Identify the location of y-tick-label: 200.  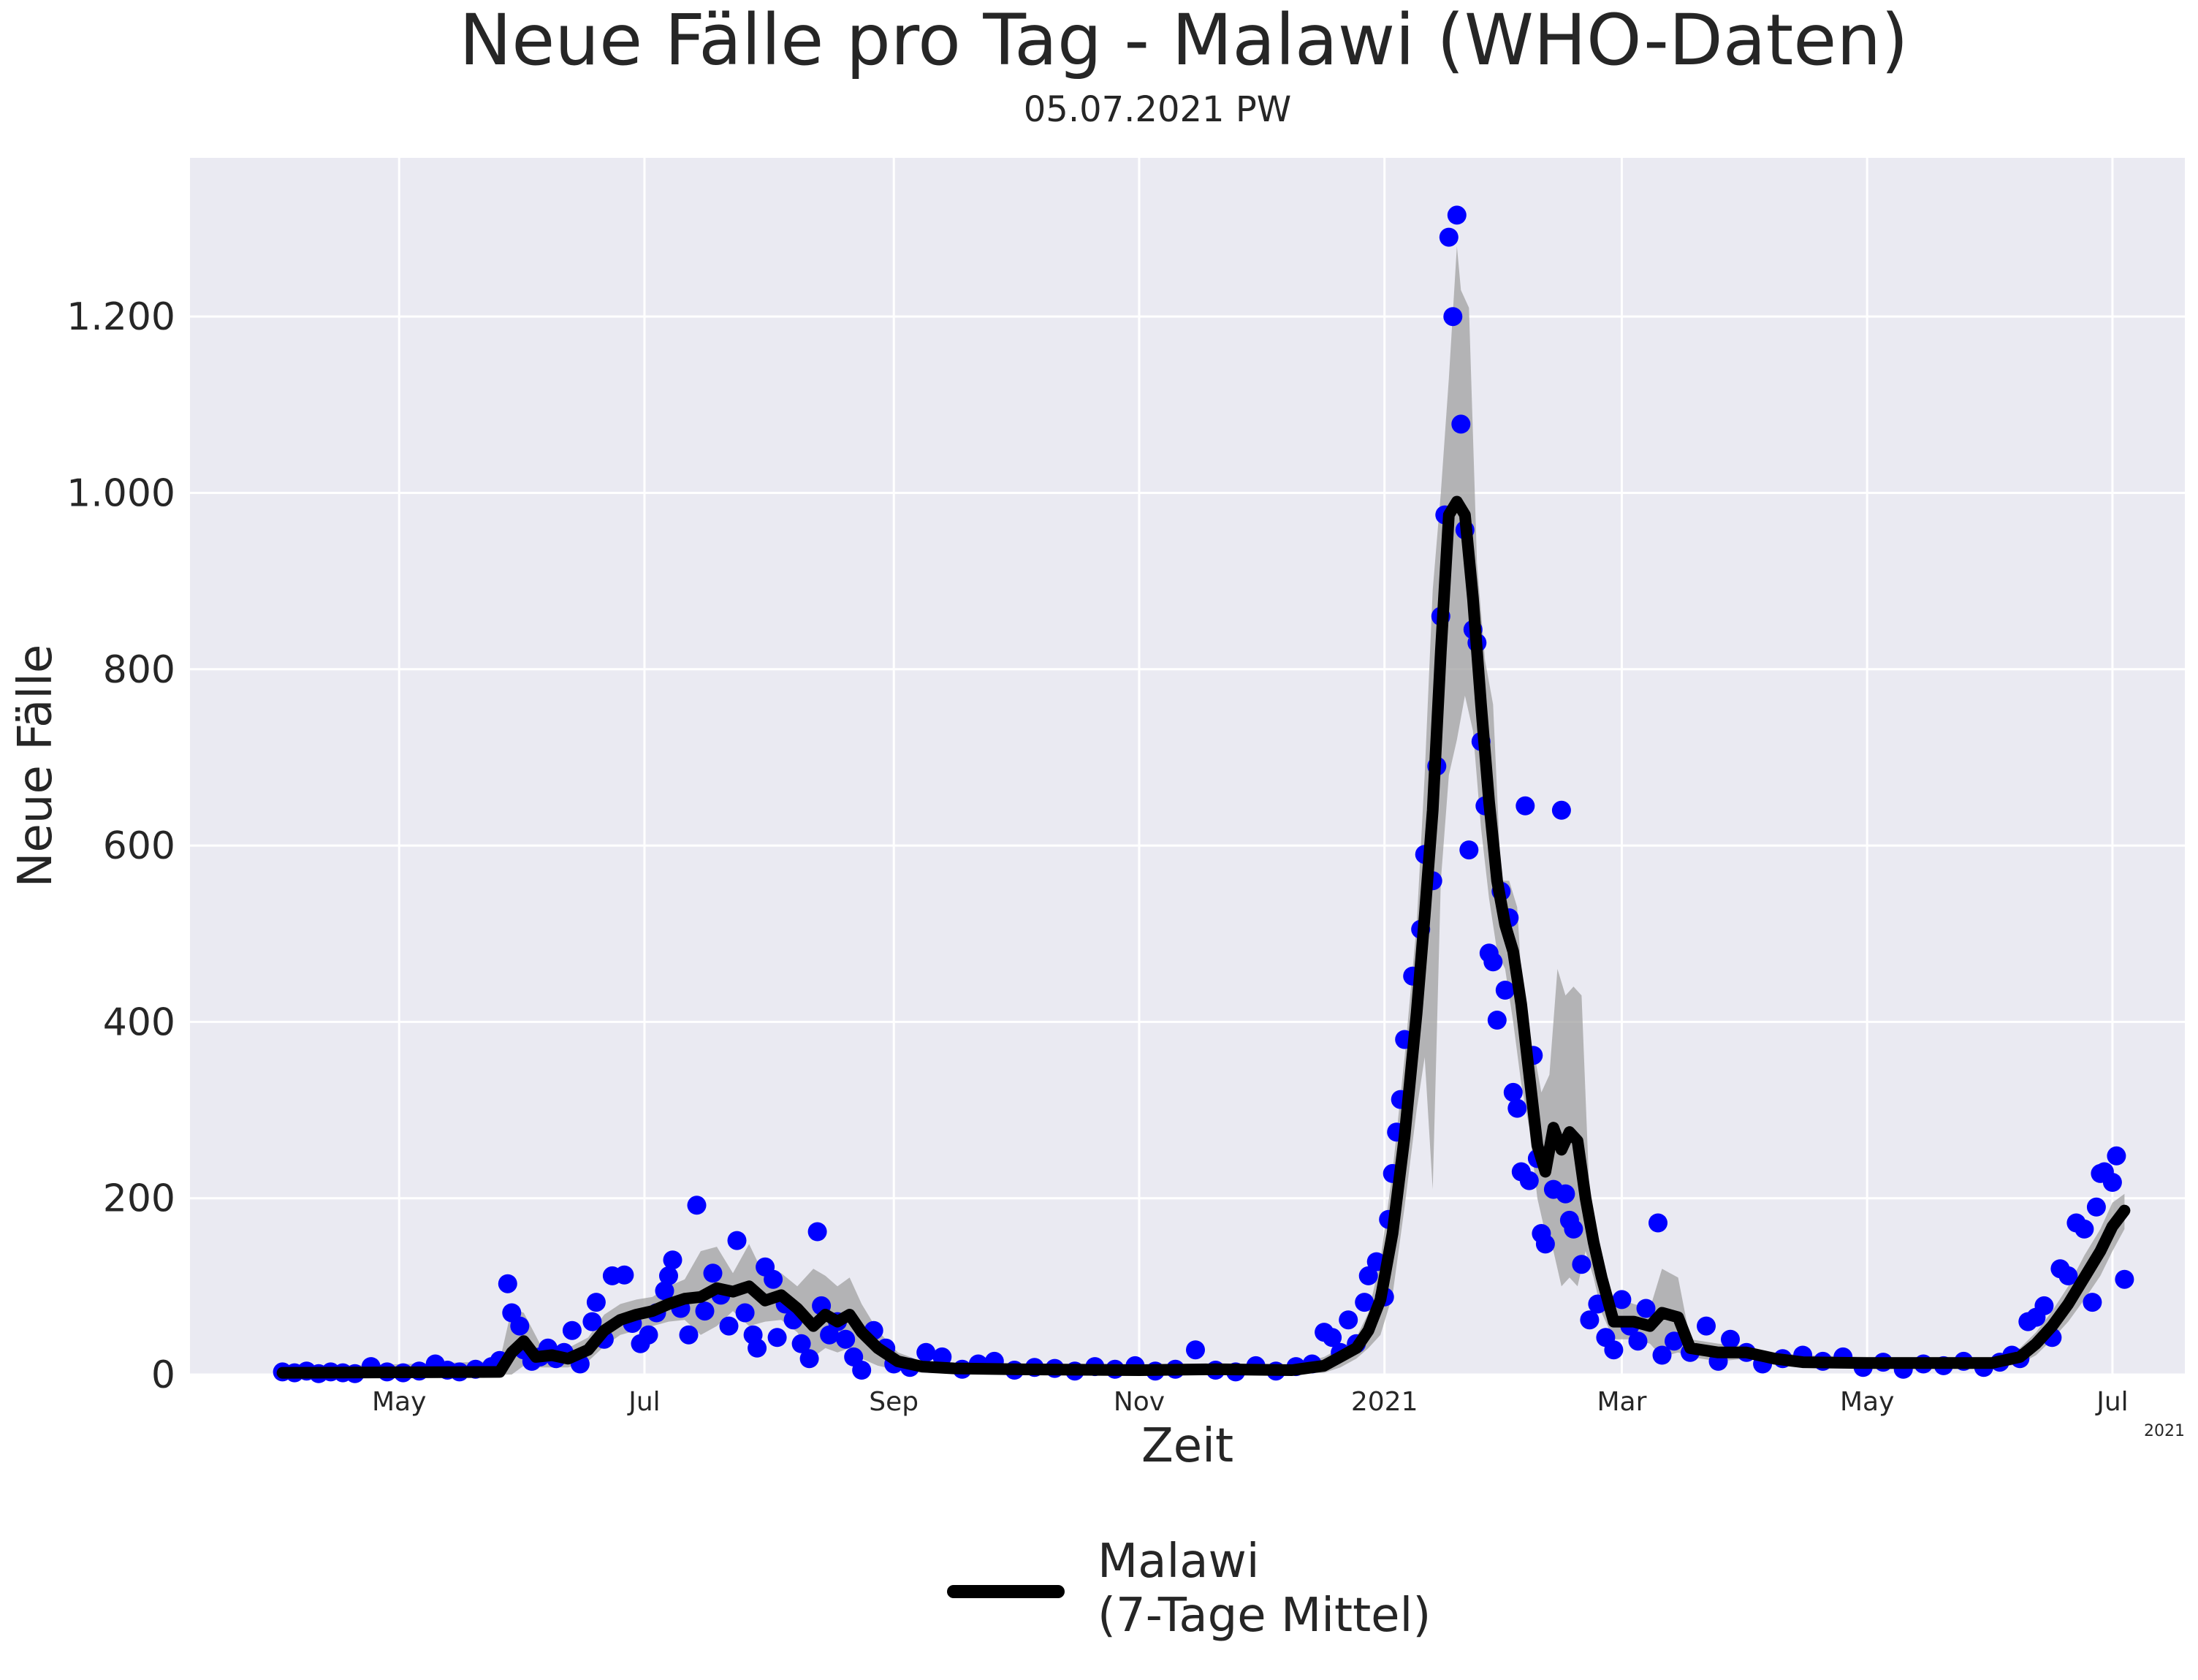
(139, 1199).